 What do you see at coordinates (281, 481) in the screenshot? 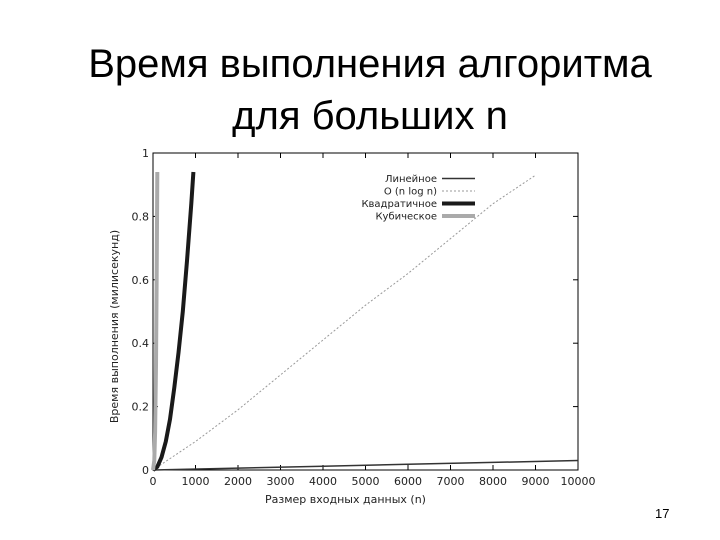
I see `x-tick-label: 3000` at bounding box center [281, 481].